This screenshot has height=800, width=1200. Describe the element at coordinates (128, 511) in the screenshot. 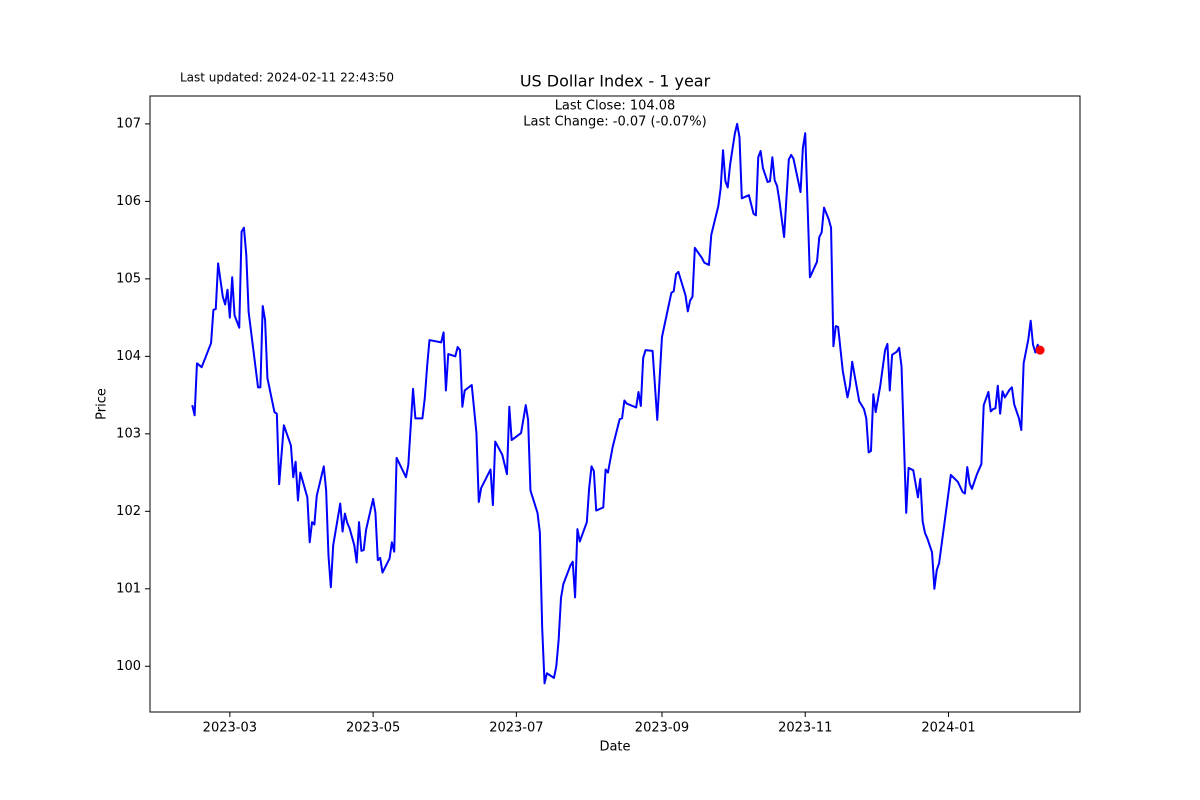

I see `y-tick-label: 102` at that location.